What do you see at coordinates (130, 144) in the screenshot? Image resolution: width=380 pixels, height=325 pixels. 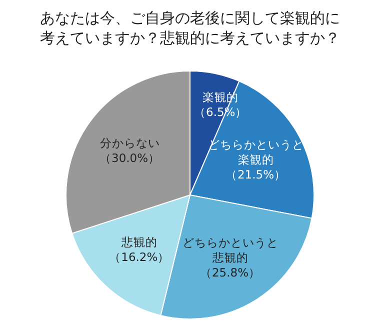 I see `slice-label: 分からない` at bounding box center [130, 144].